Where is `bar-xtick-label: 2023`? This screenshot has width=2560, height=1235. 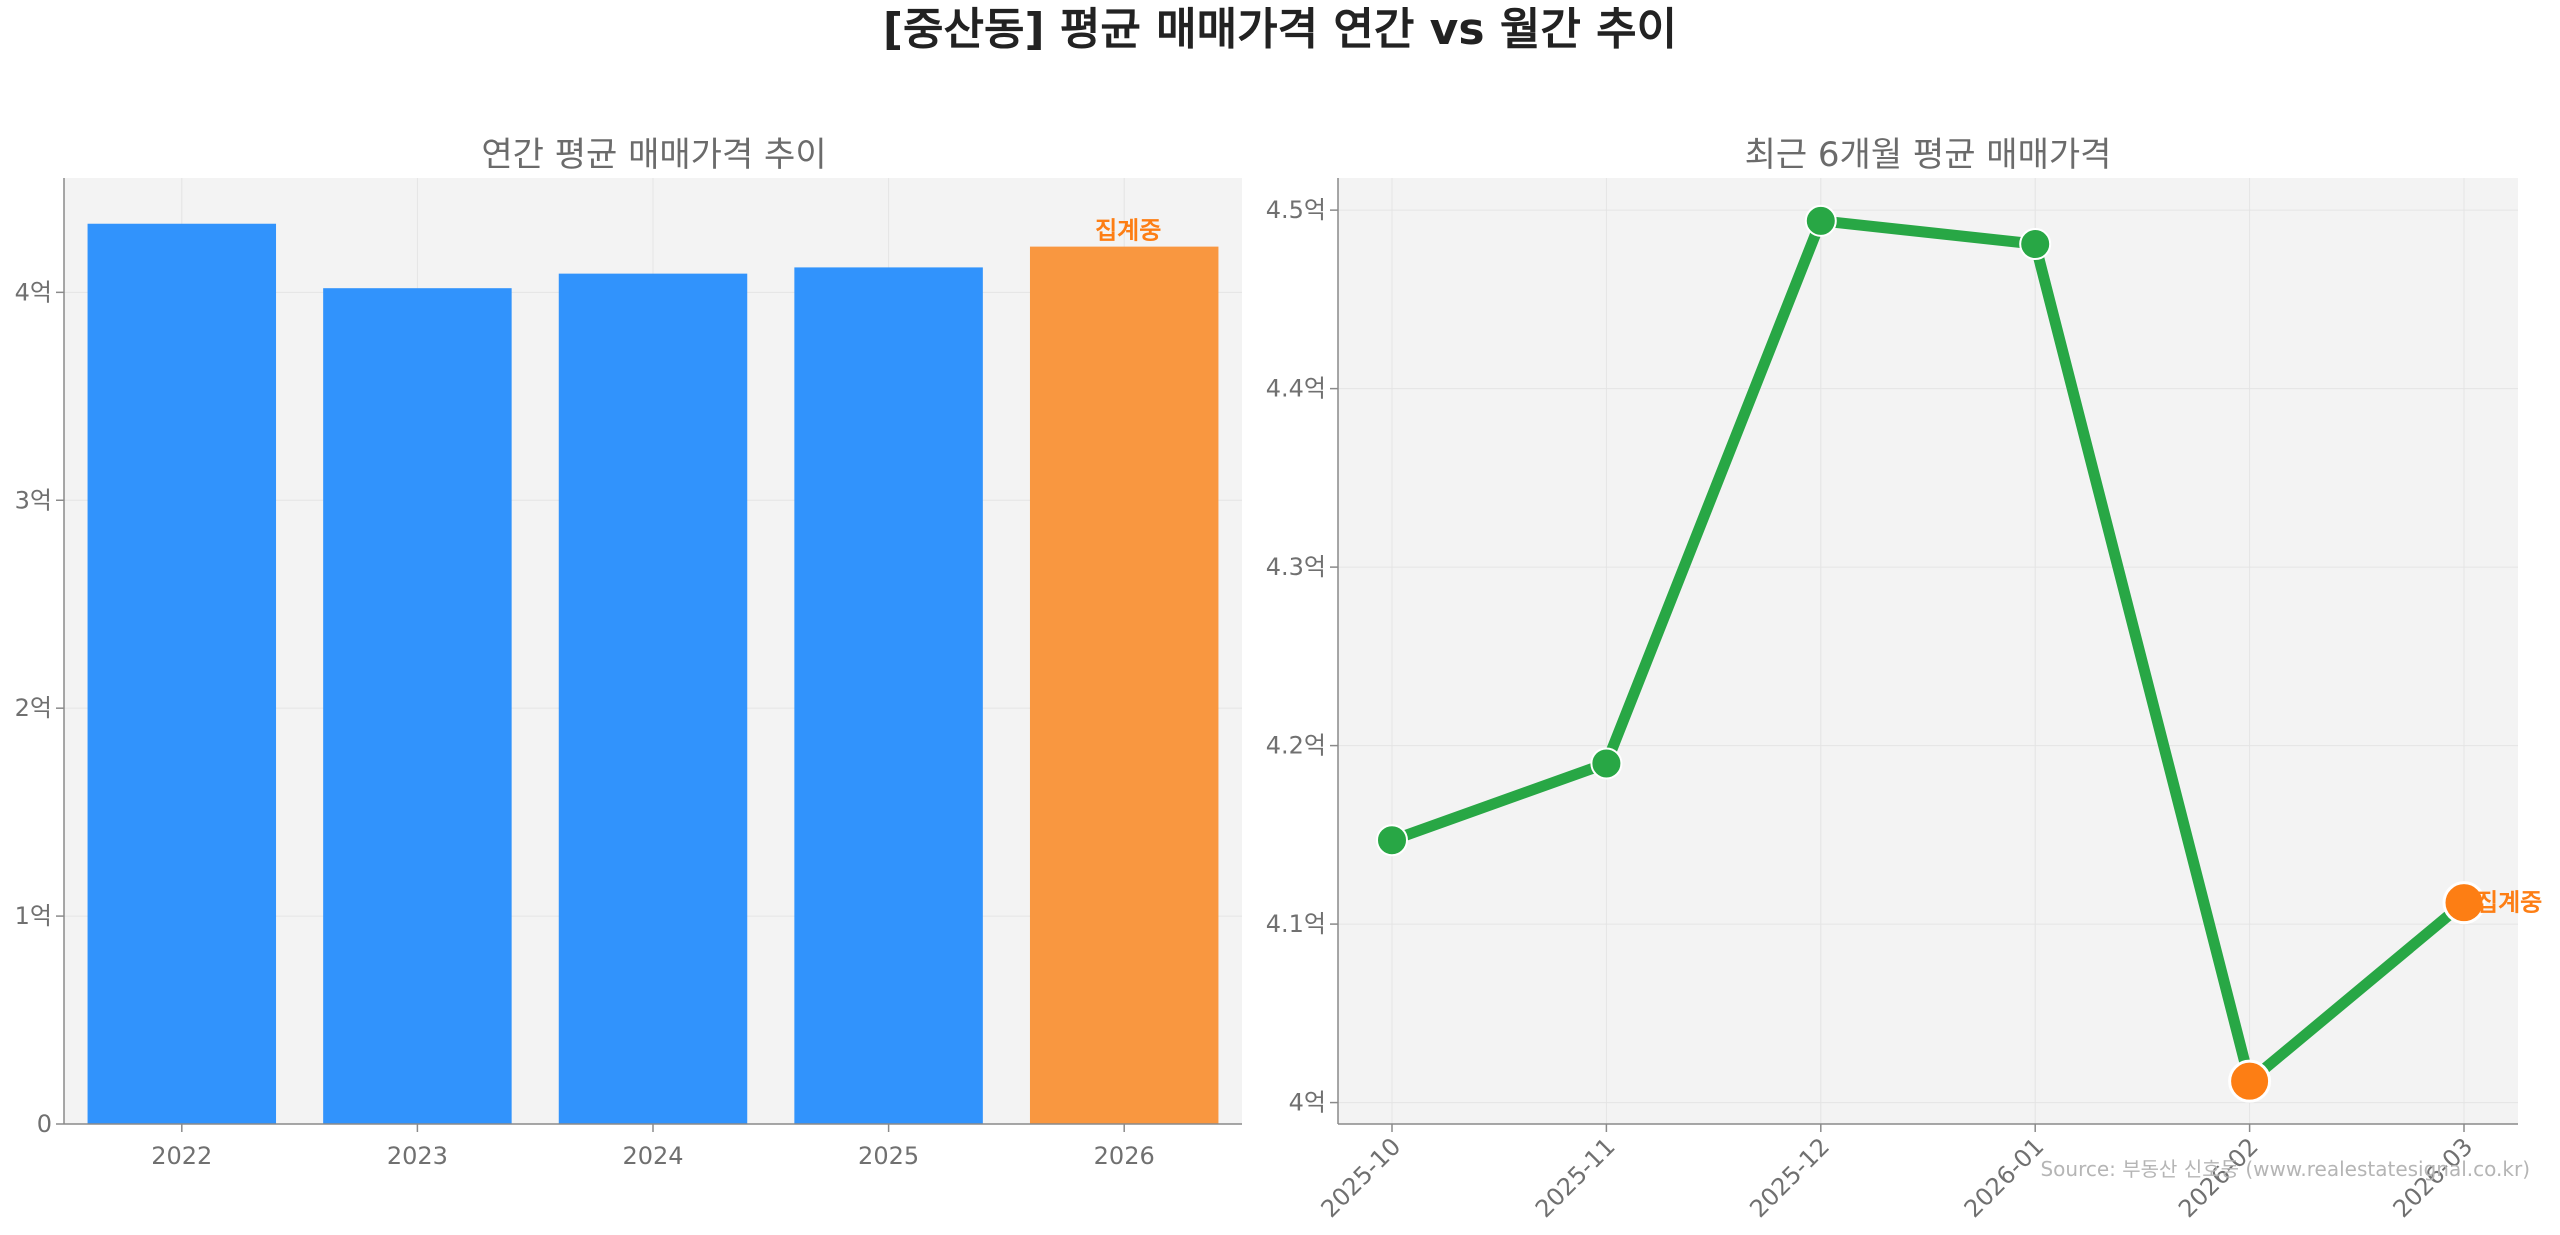 bar-xtick-label: 2023 is located at coordinates (417, 1156).